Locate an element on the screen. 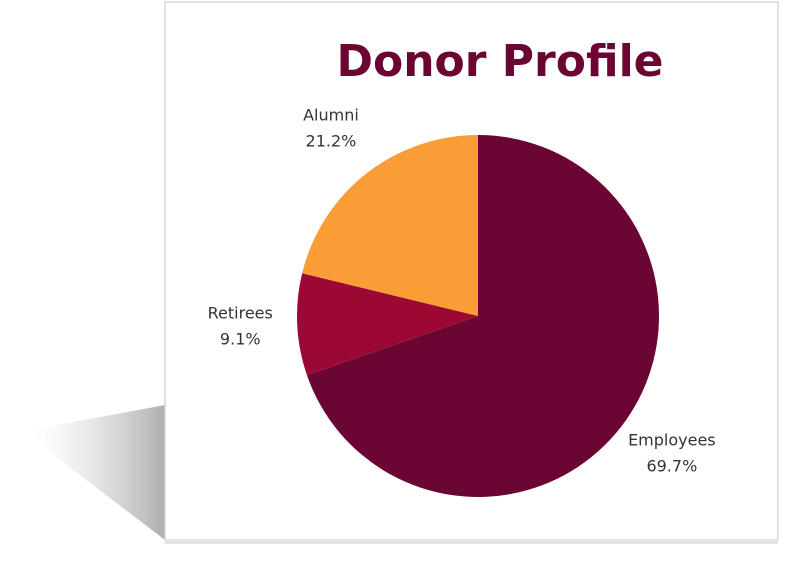  slice-label: Alumni is located at coordinates (331, 114).